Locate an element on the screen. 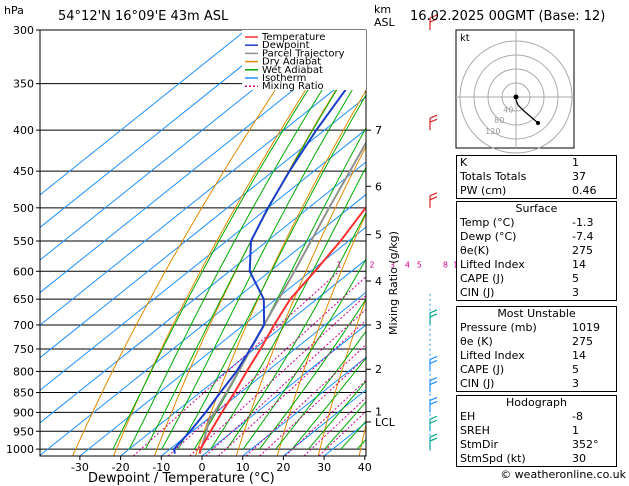 The width and height of the screenshot is (629, 486). index-key: Totals Totals is located at coordinates (493, 176).